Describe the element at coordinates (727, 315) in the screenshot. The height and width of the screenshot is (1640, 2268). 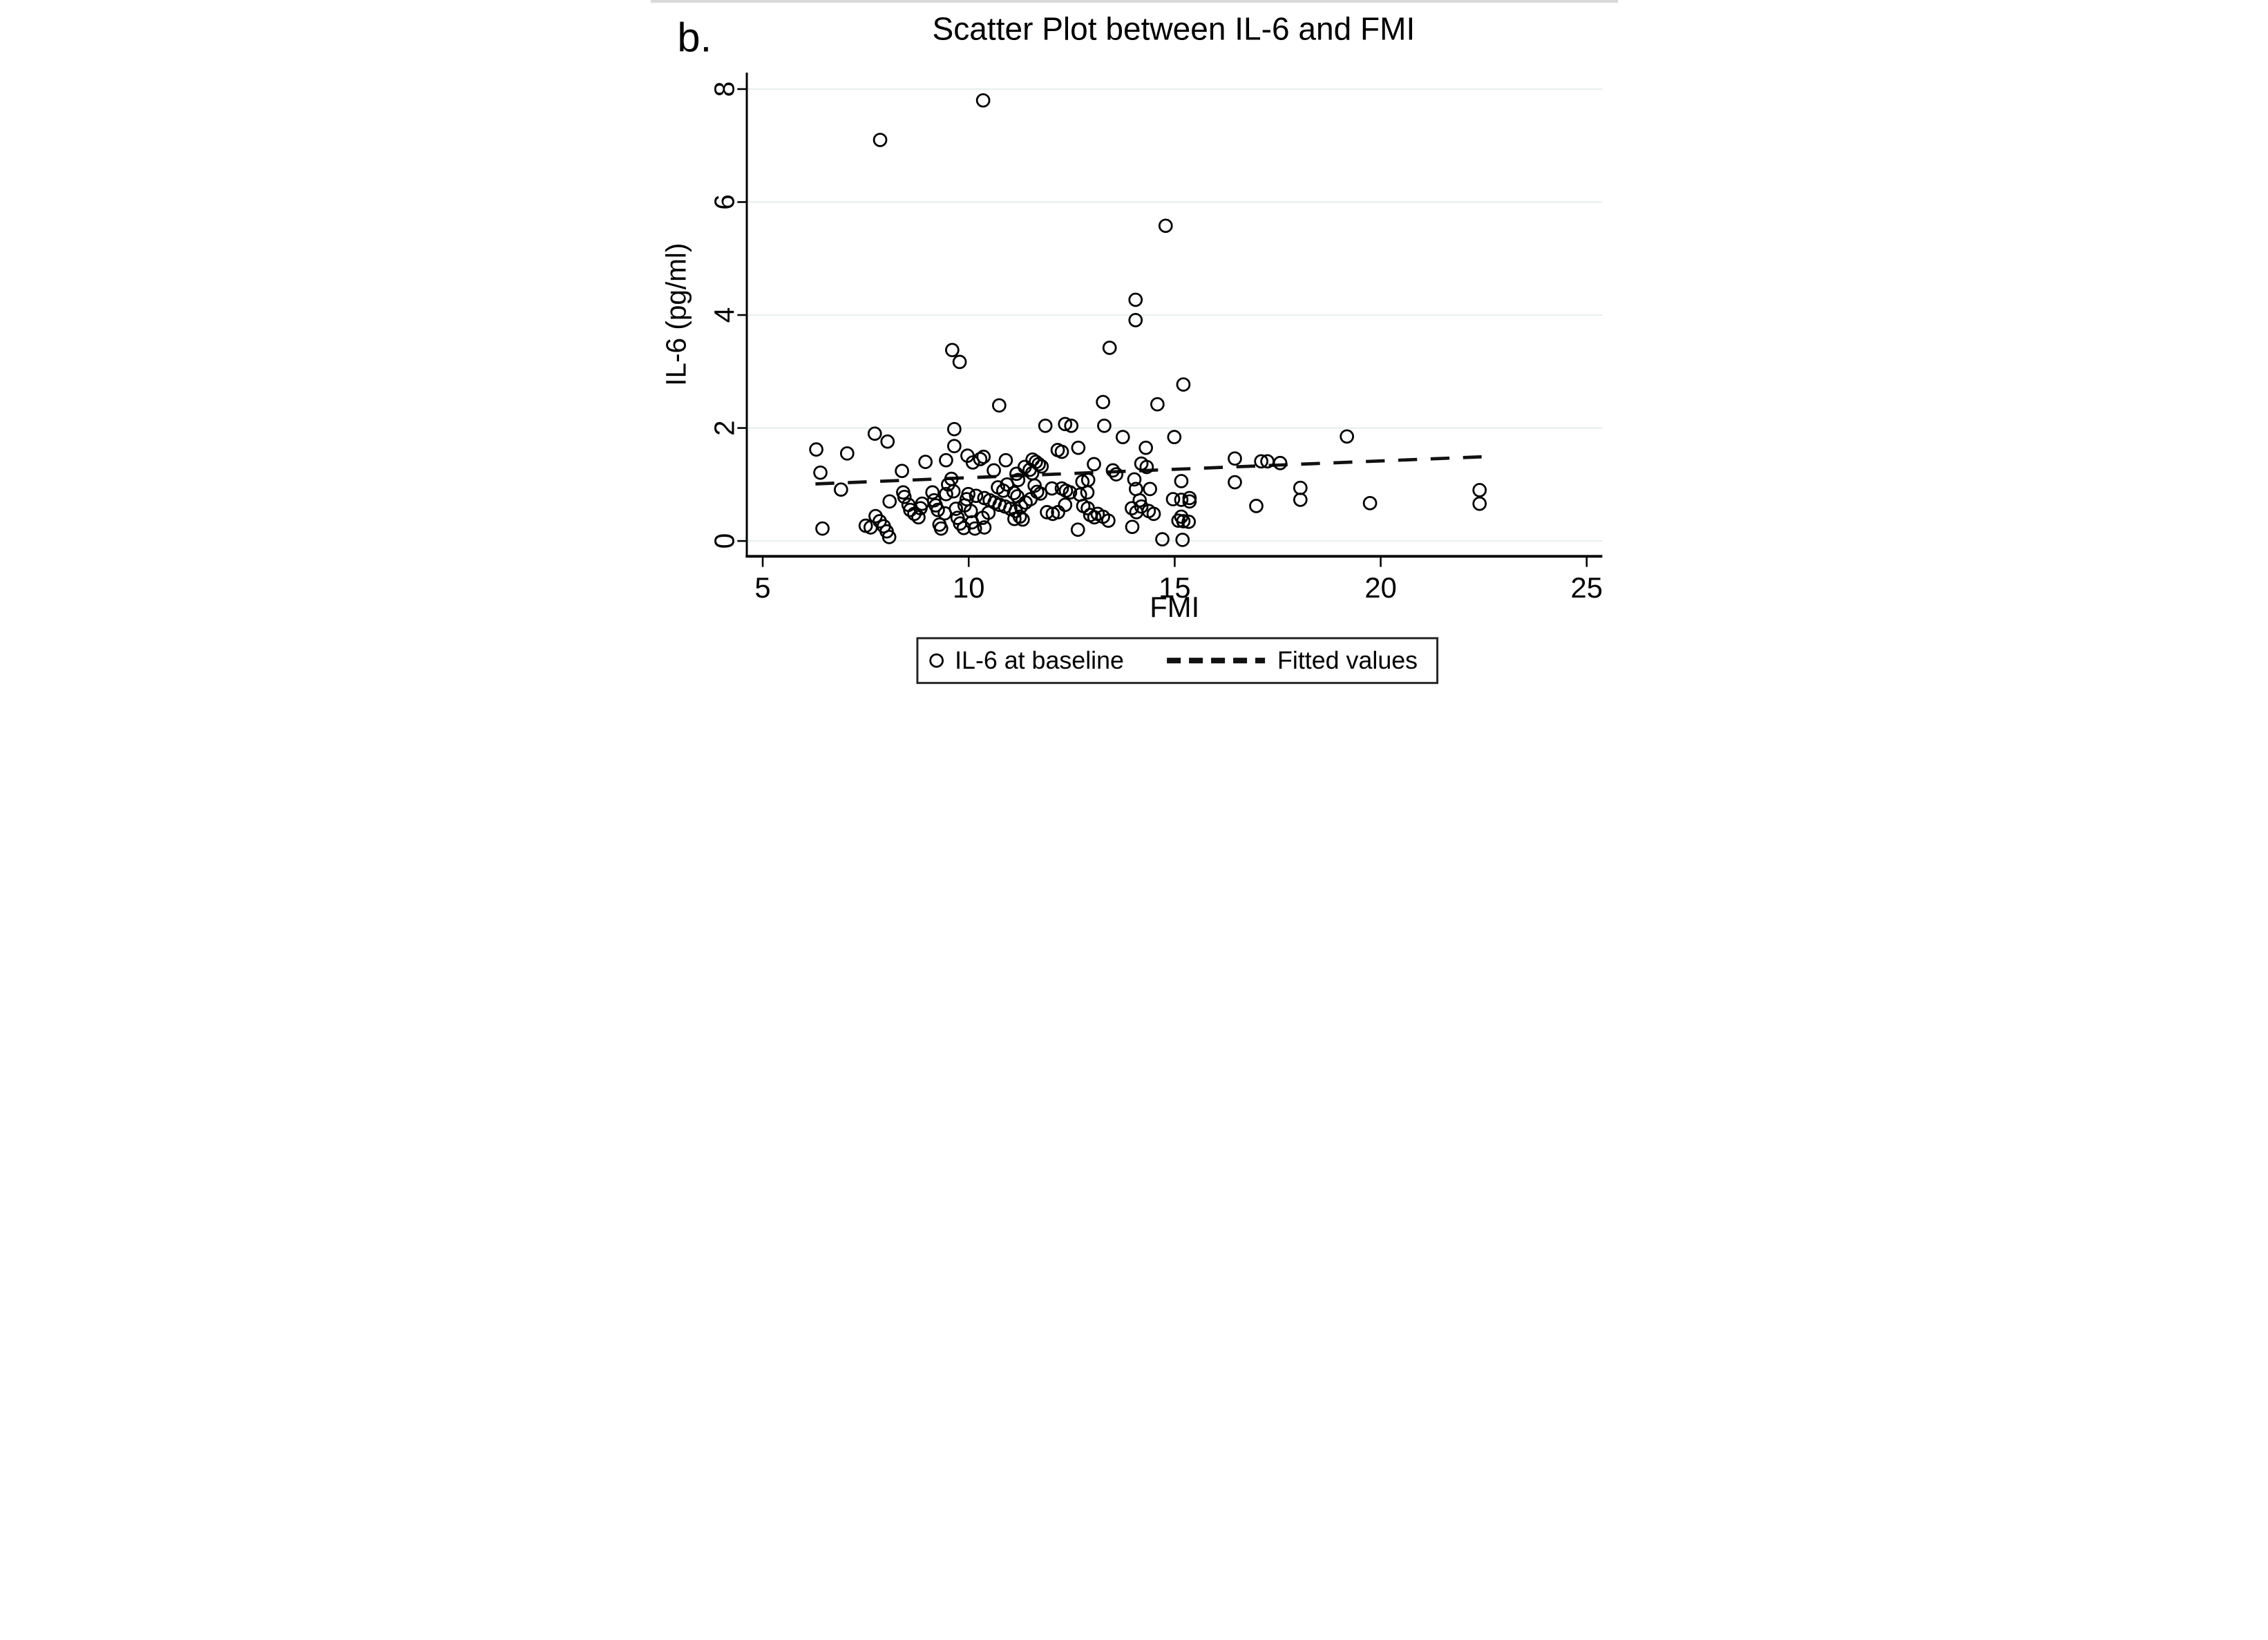
I see `y-tick-group: 0 2 4 6 8` at that location.